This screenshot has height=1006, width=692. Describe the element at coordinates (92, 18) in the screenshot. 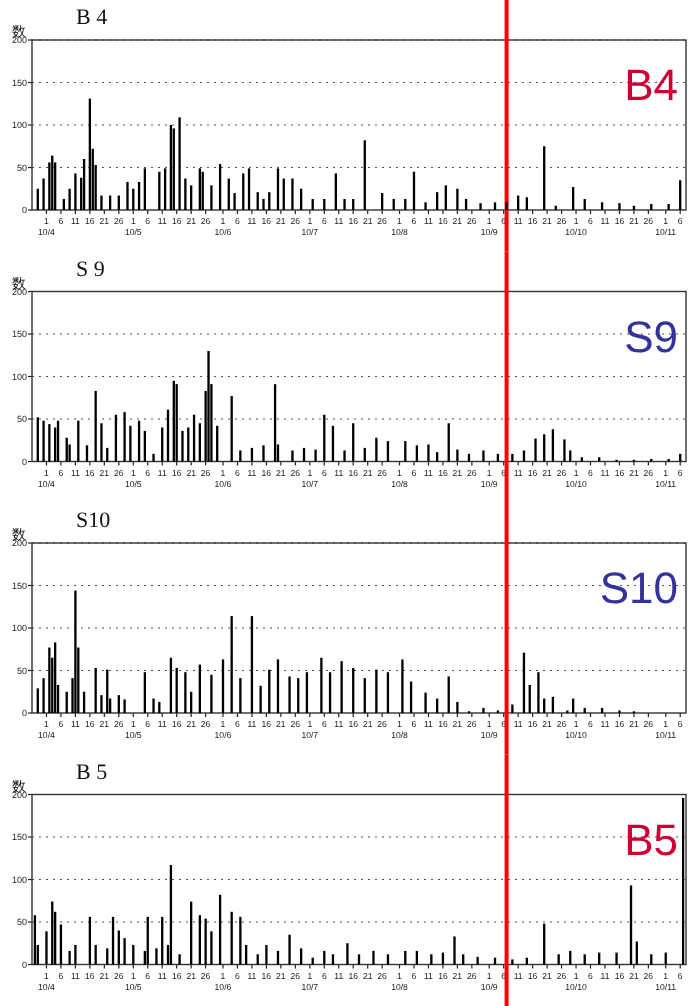

I see `chart-title: B 4` at that location.